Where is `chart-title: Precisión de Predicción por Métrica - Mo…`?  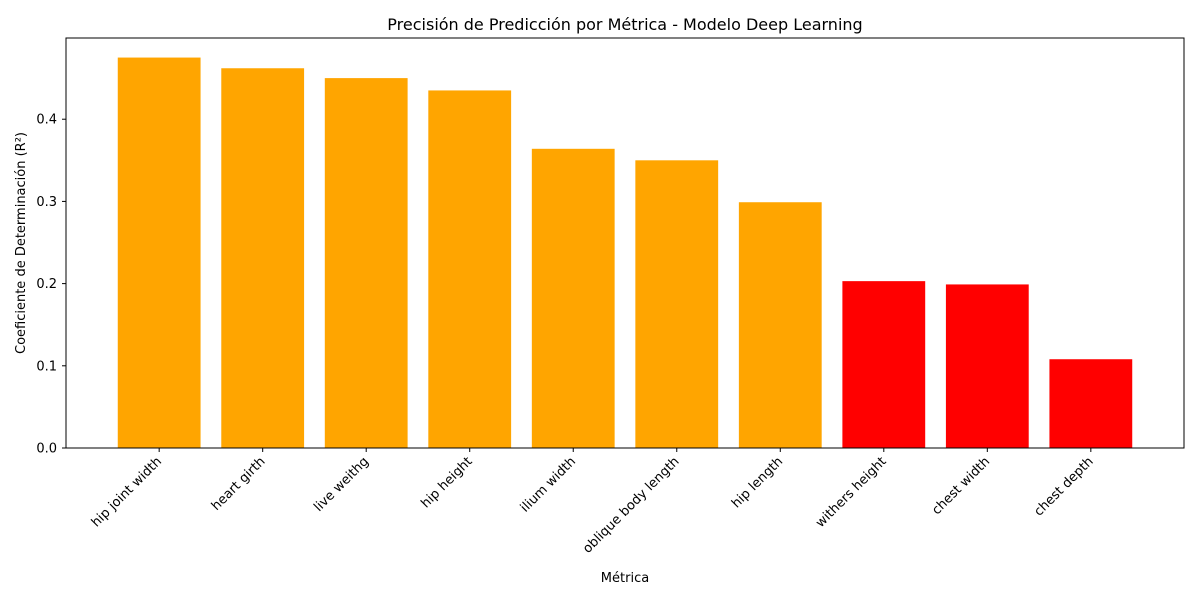 chart-title: Precisión de Predicción por Métrica - Mo… is located at coordinates (624, 24).